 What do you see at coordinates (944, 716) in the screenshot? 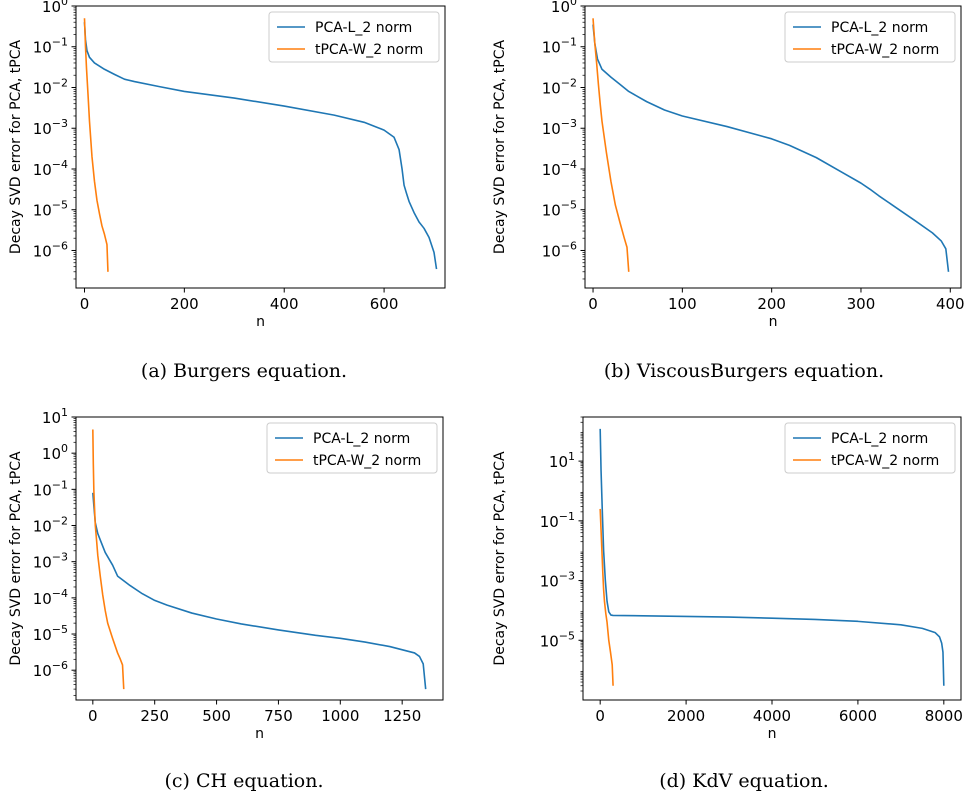
I see `x-tick-label: 8000` at bounding box center [944, 716].